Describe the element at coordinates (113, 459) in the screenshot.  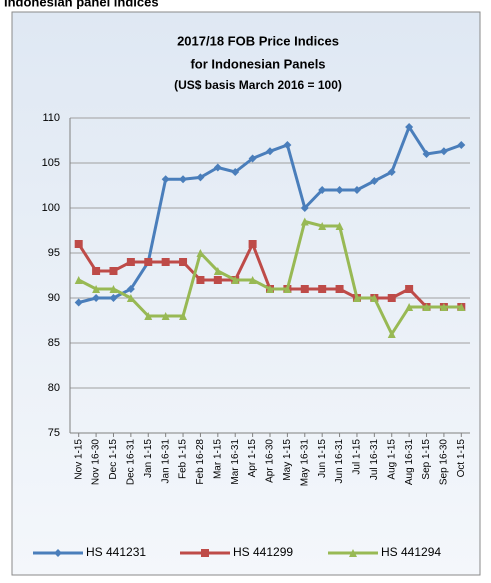
I see `x-tick-label: Dec 1-15` at that location.